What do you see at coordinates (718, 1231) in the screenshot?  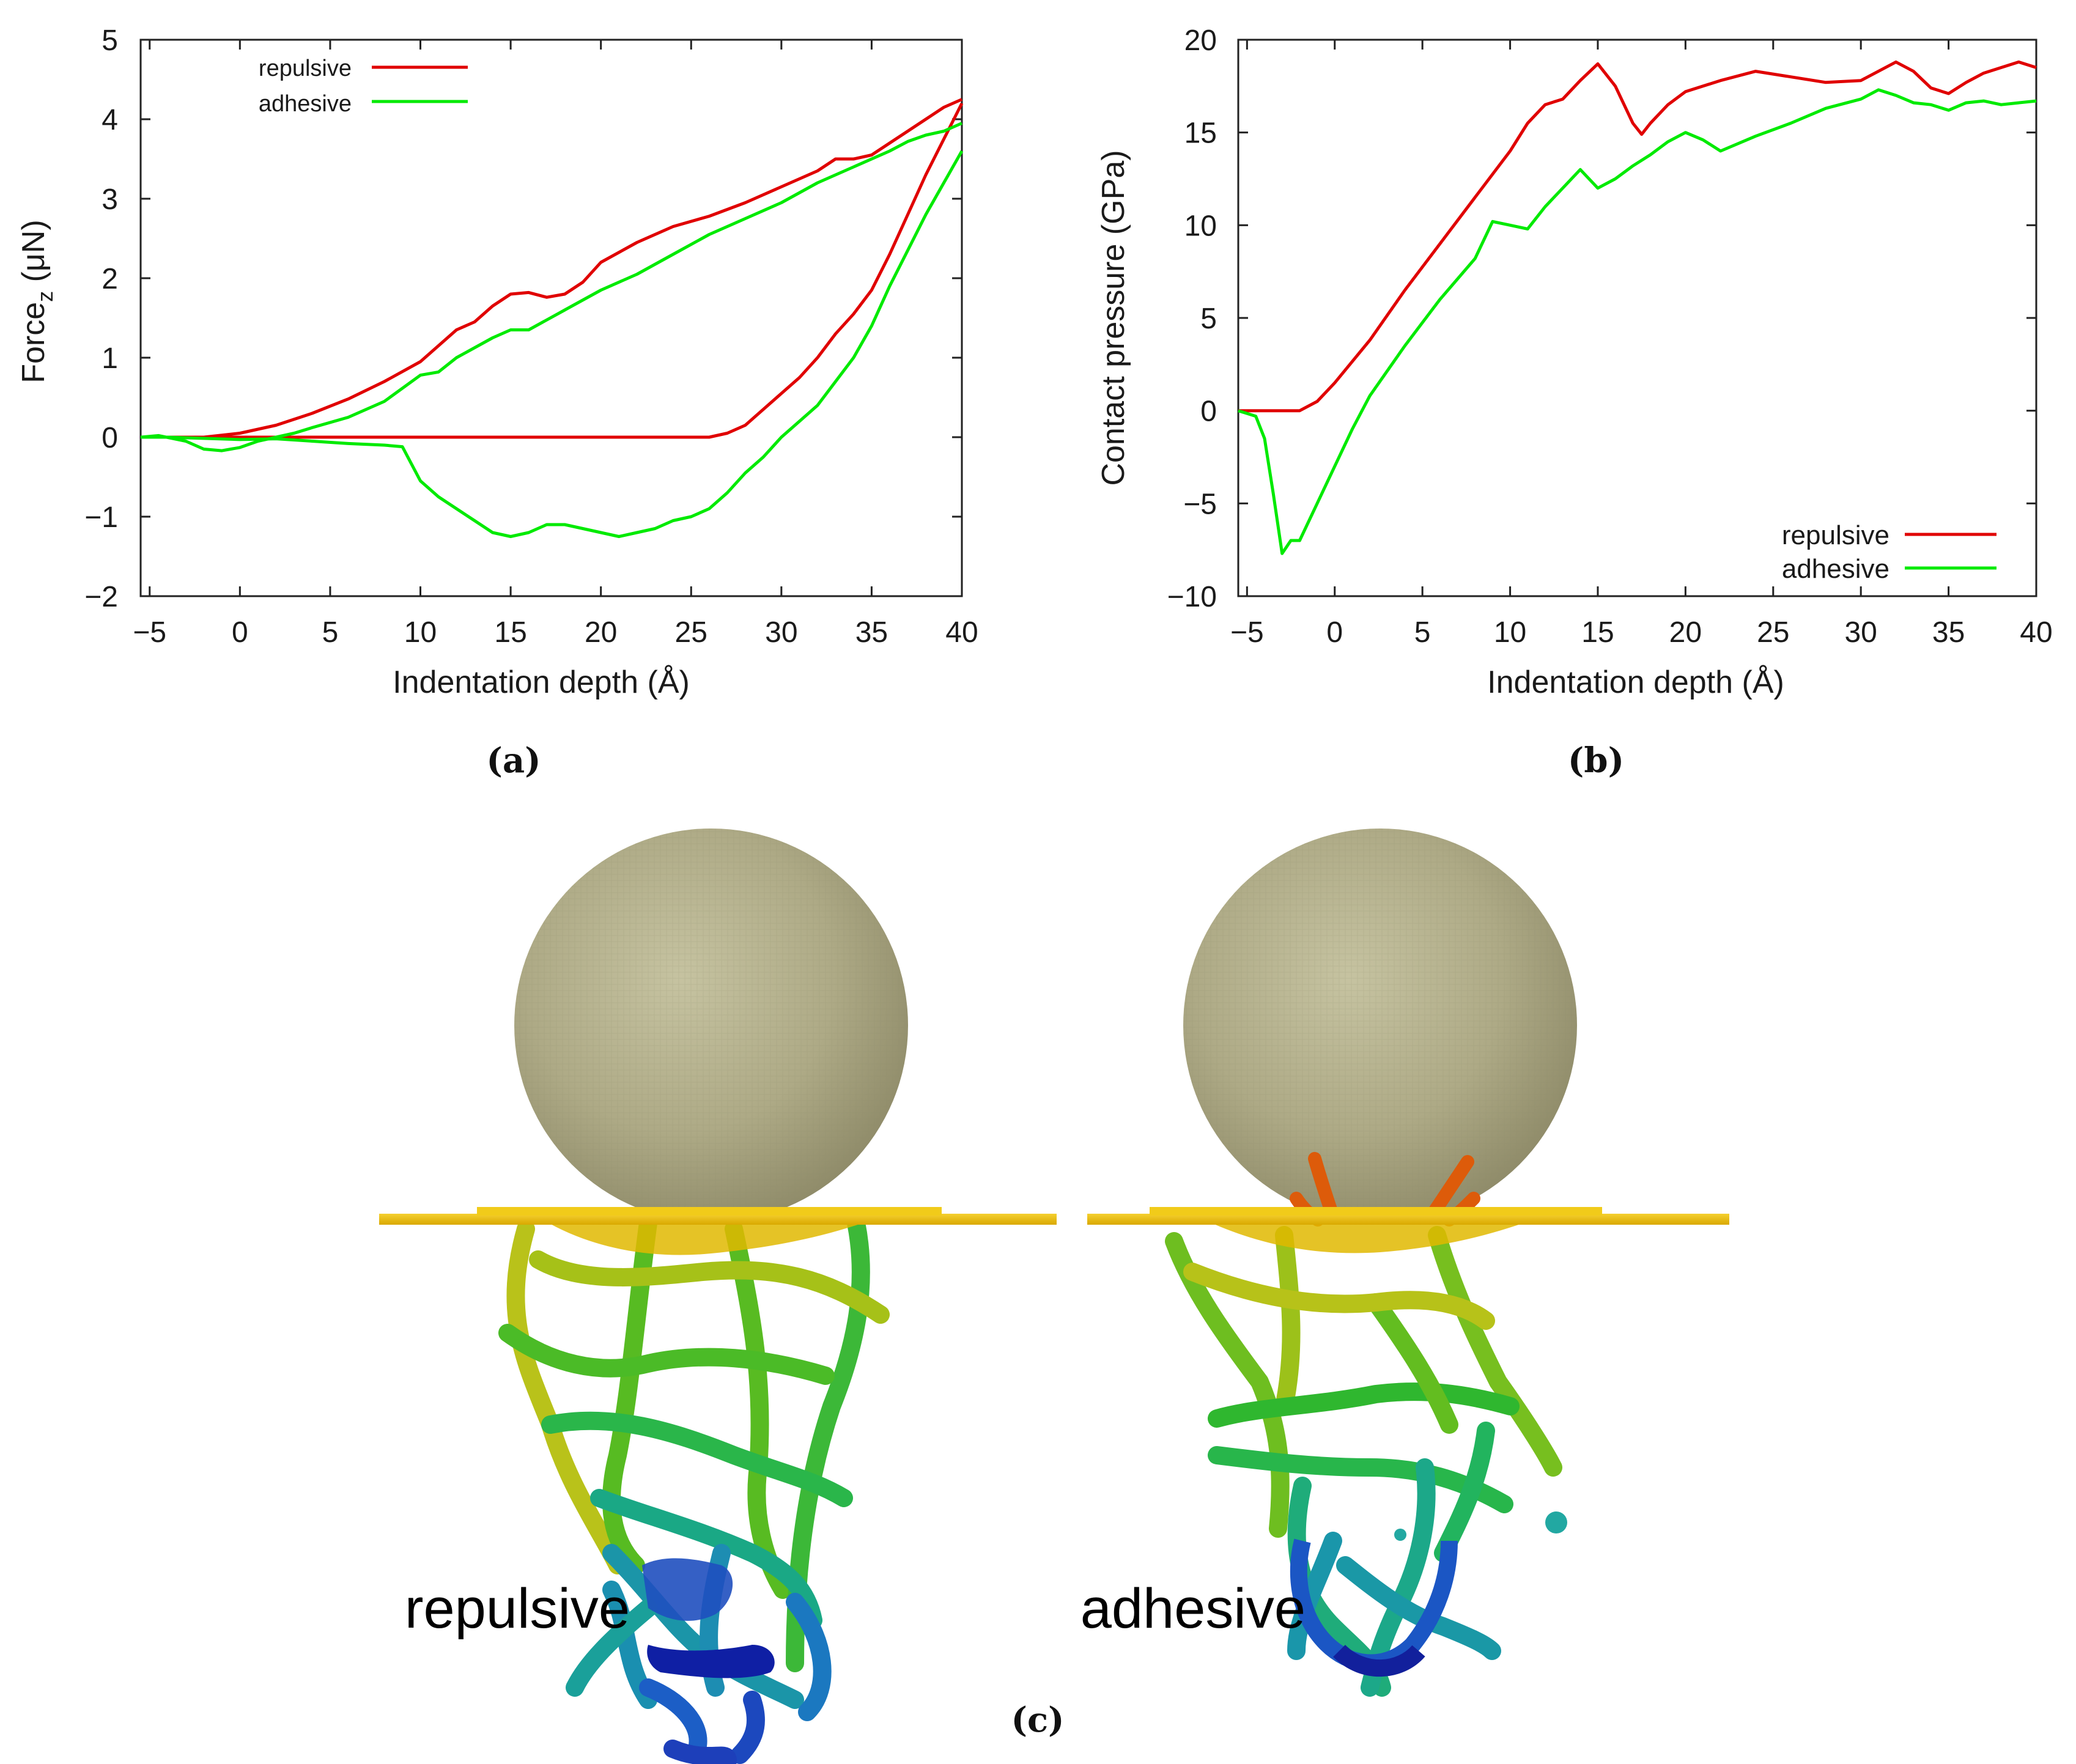 I see `repulsive-plate` at bounding box center [718, 1231].